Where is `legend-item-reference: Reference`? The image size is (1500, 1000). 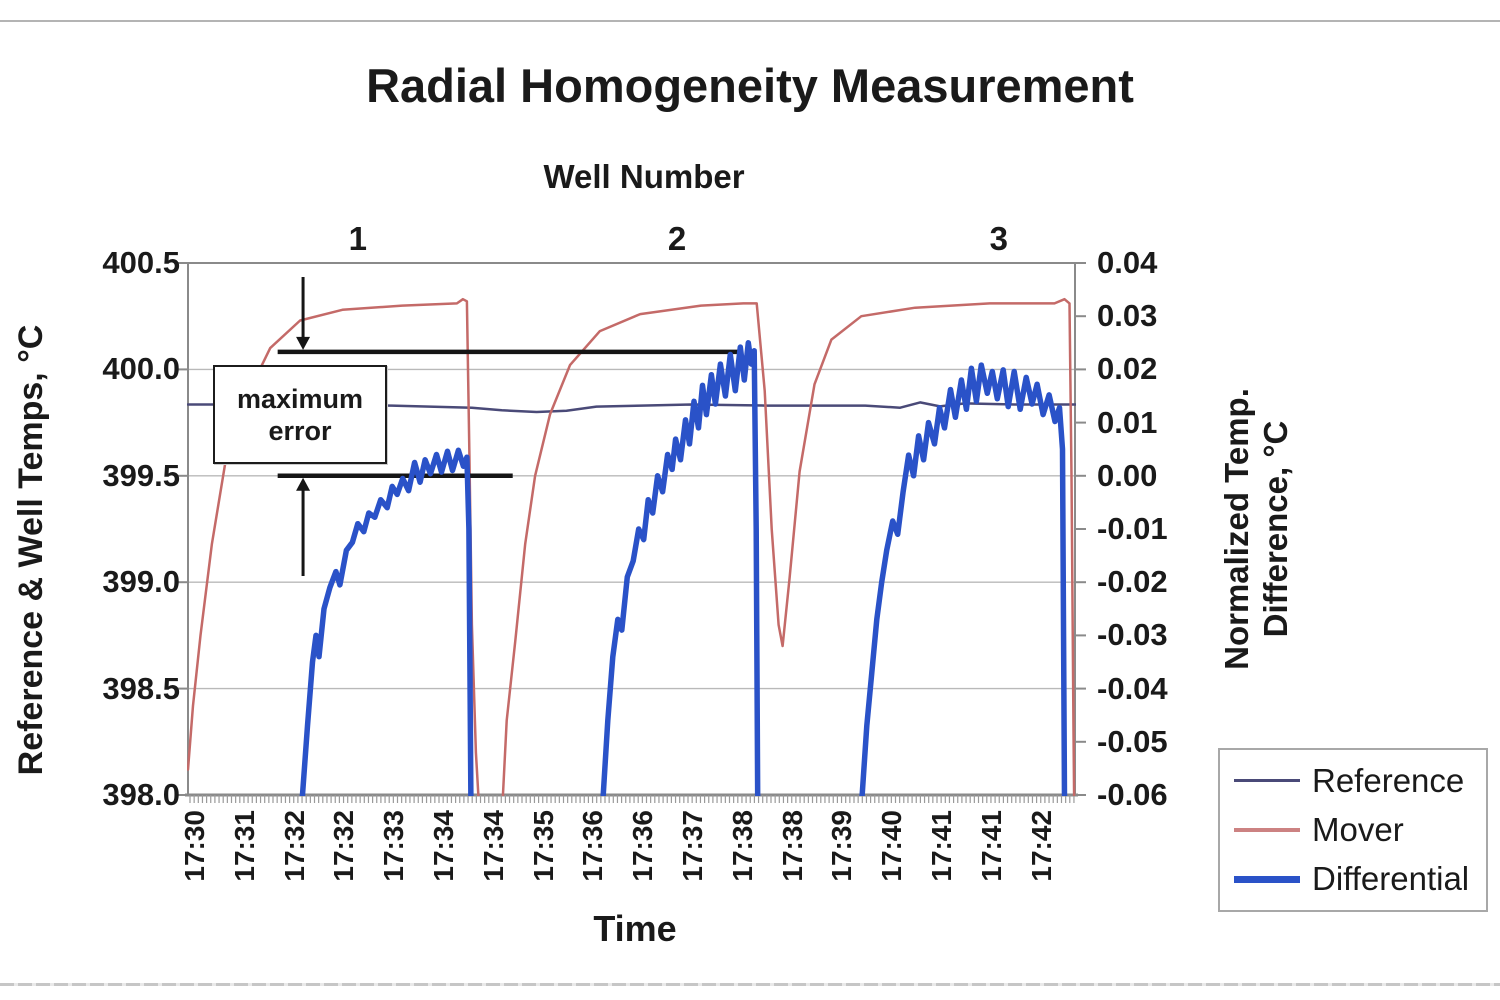
legend-item-reference: Reference is located at coordinates (1353, 781).